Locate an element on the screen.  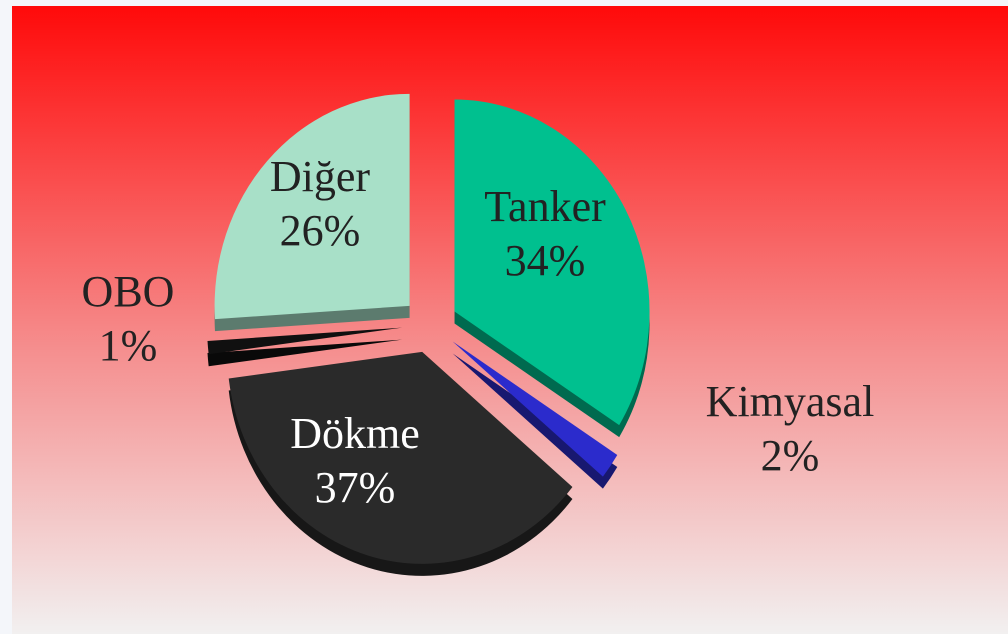
slice-label: Diğer is located at coordinates (320, 176).